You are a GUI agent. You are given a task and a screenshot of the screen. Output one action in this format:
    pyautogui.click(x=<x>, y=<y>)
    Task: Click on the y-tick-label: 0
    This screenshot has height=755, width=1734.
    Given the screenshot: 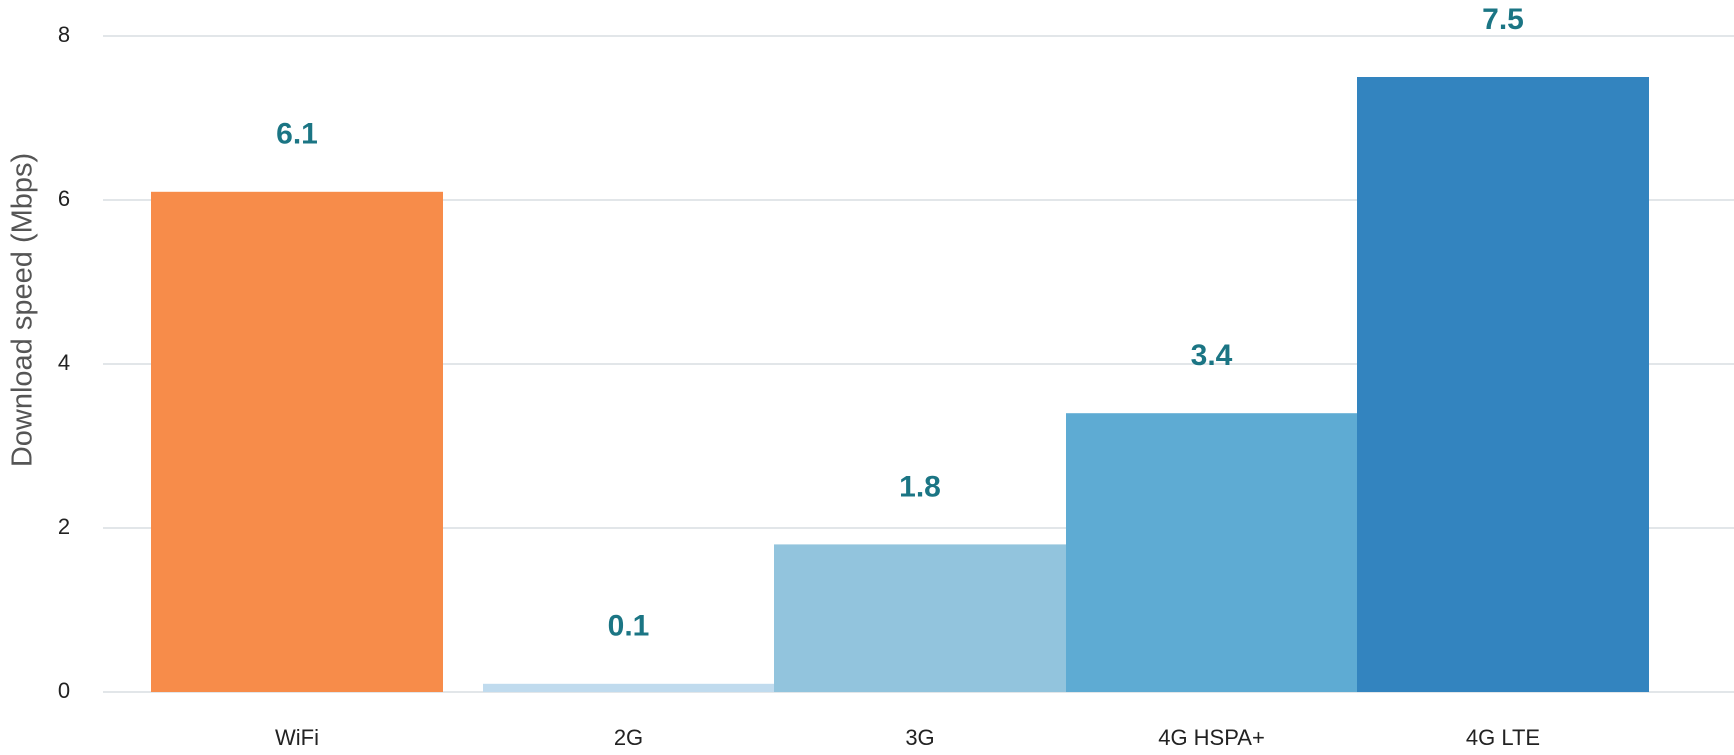 What is the action you would take?
    pyautogui.click(x=64, y=690)
    